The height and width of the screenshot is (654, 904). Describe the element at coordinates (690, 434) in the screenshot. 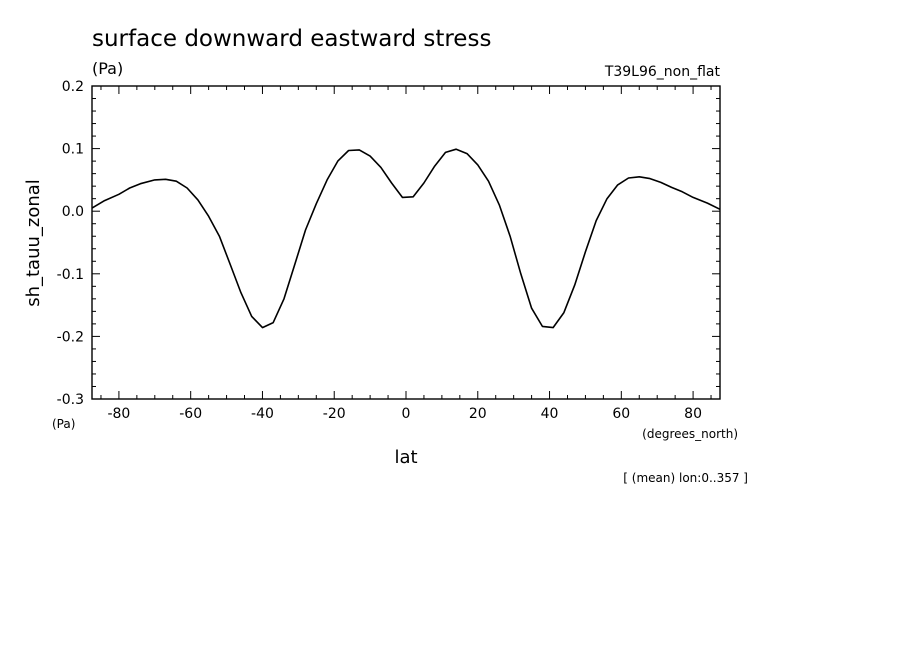

I see `x-axis-unit: (degrees_north)` at that location.